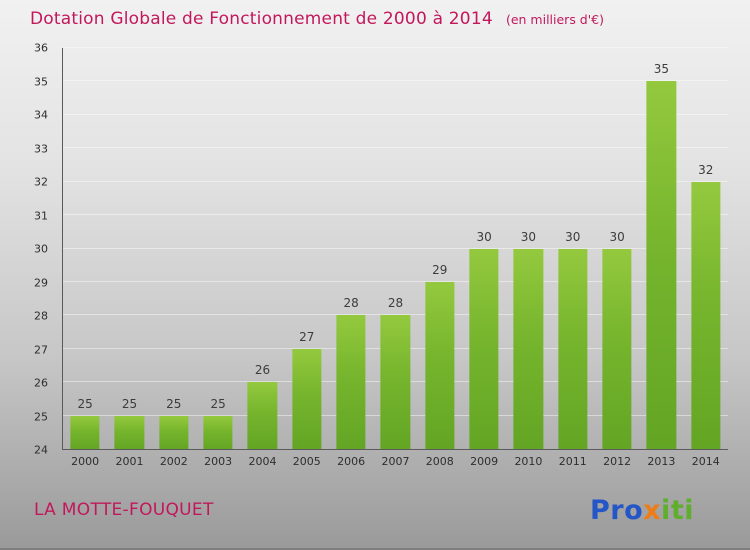 This screenshot has width=750, height=550. I want to click on x-axis-label: 2005, so click(306, 461).